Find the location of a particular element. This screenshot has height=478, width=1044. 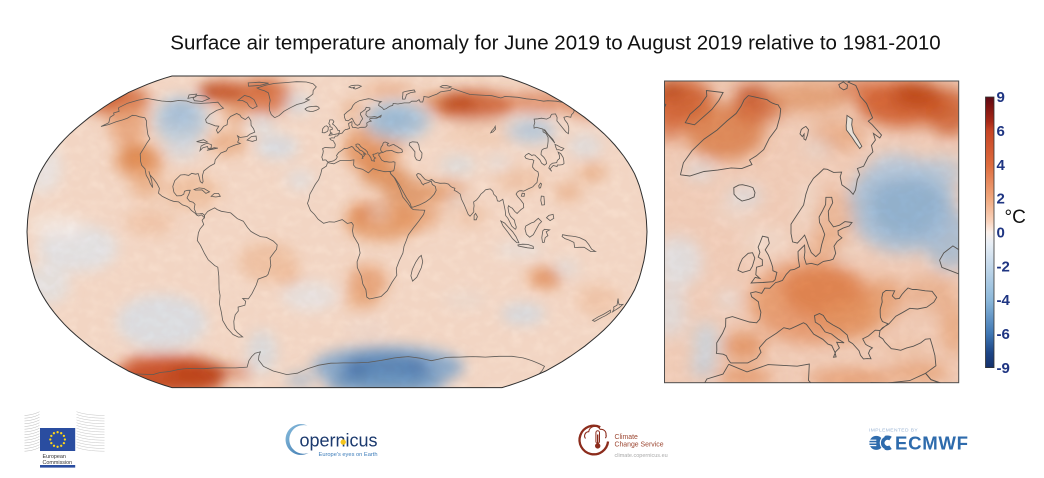

svg-text: Climate is located at coordinates (627, 437).